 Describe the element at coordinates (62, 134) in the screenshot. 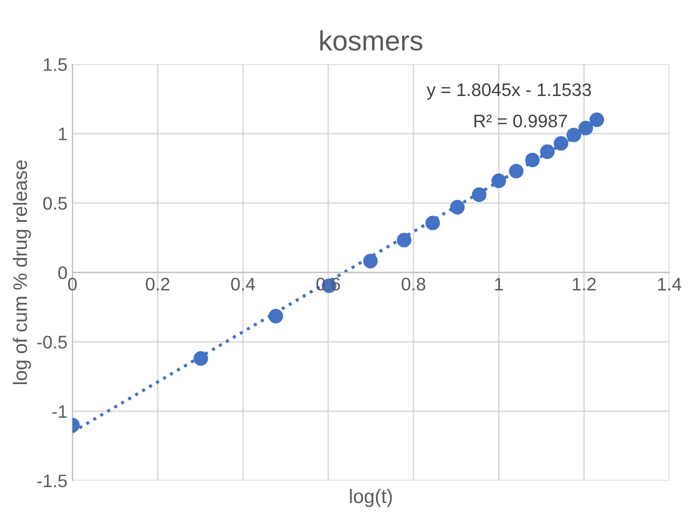

I see `y-tick-label: 1` at that location.